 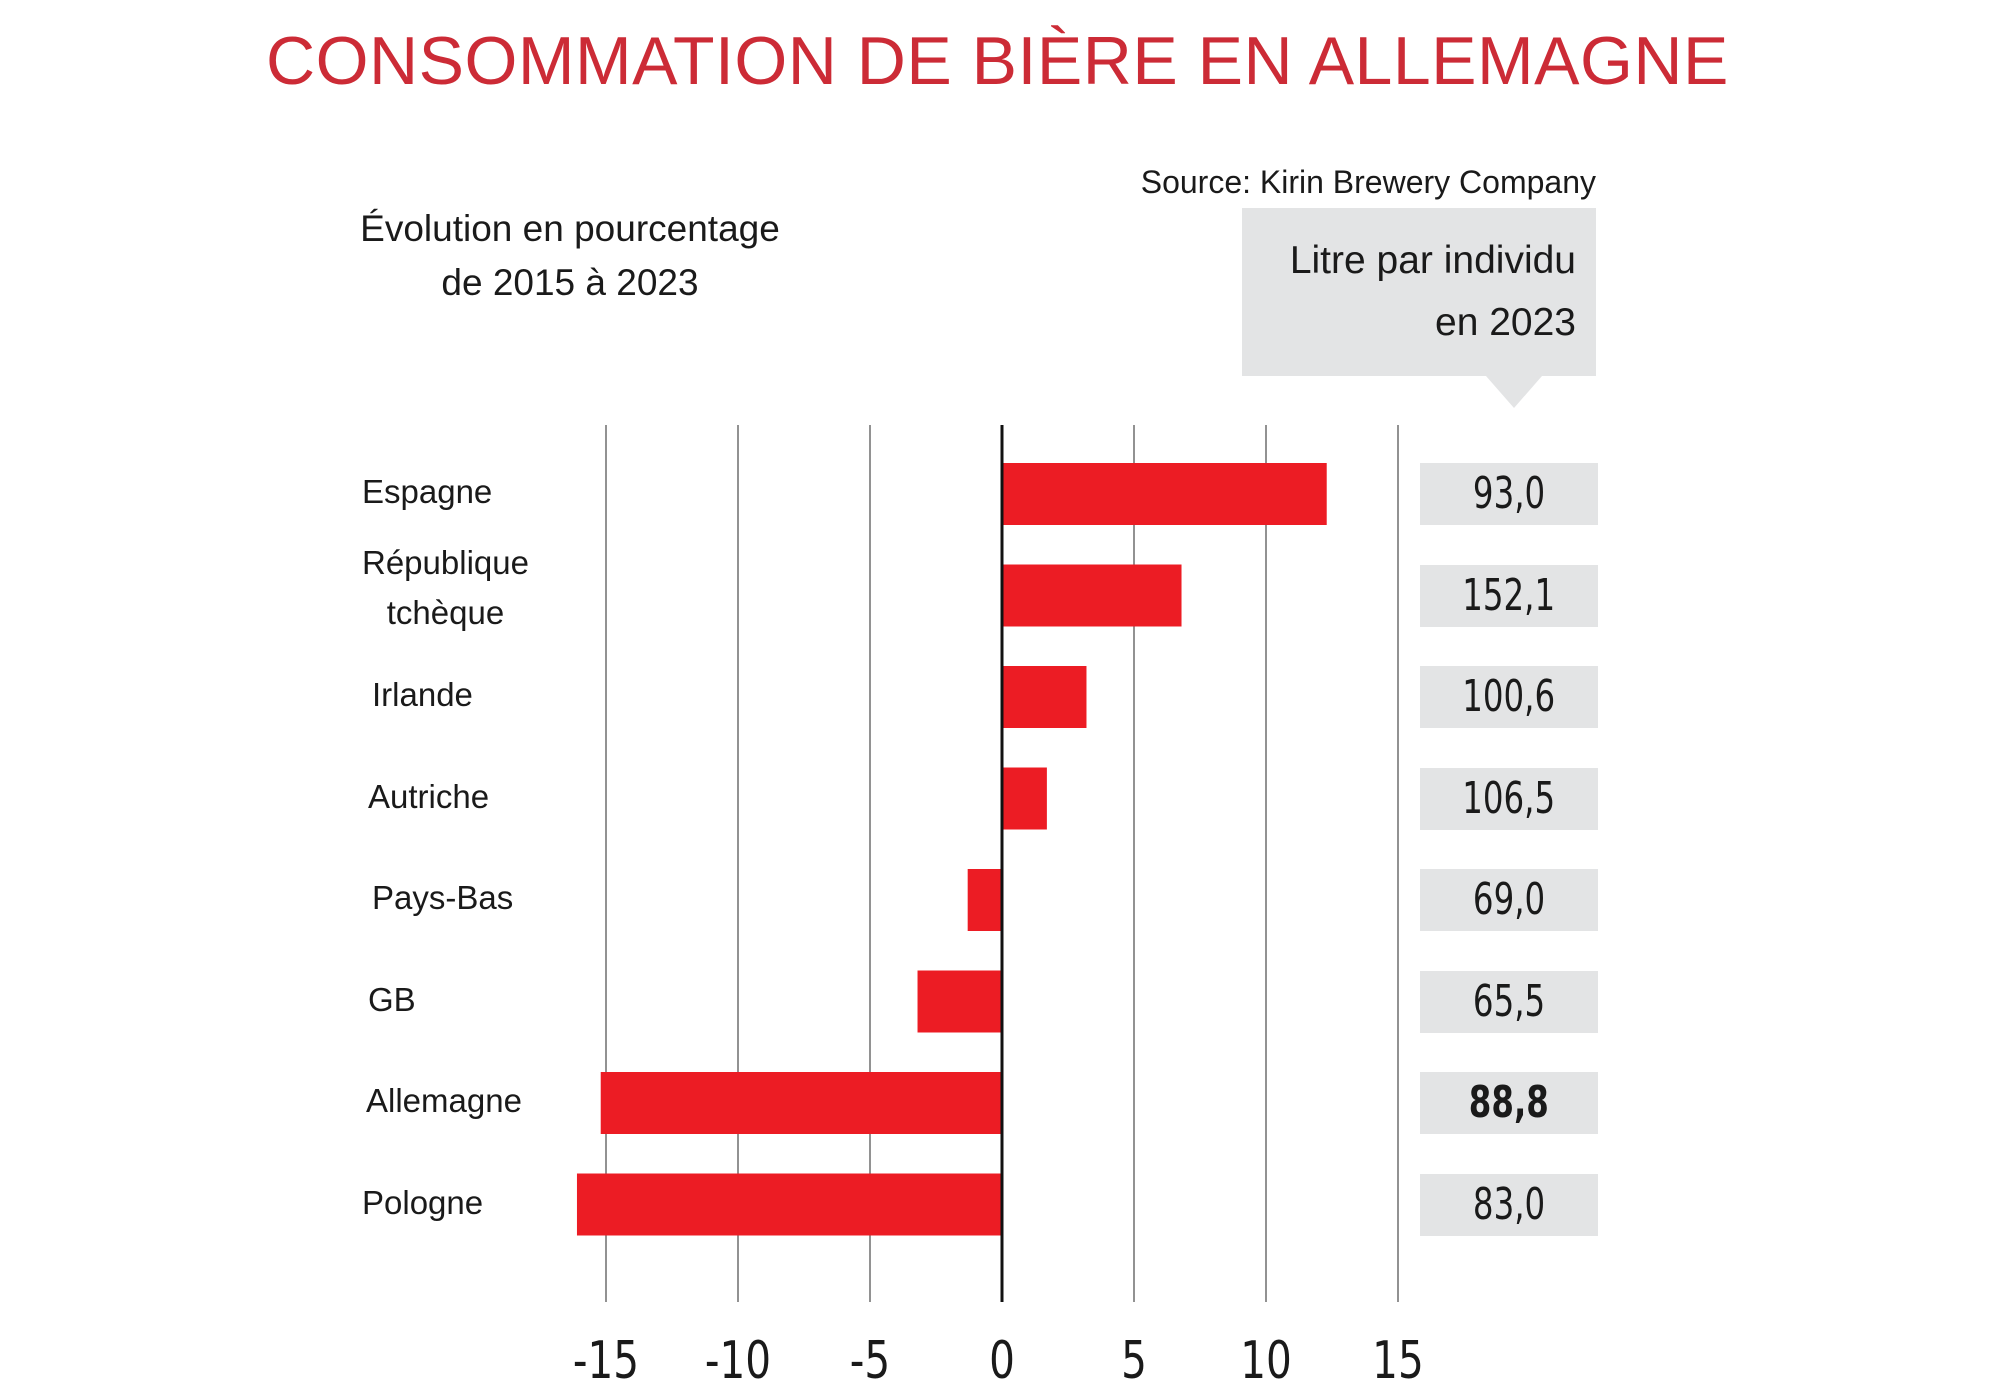 I want to click on category-label-line: GB, so click(x=392, y=999).